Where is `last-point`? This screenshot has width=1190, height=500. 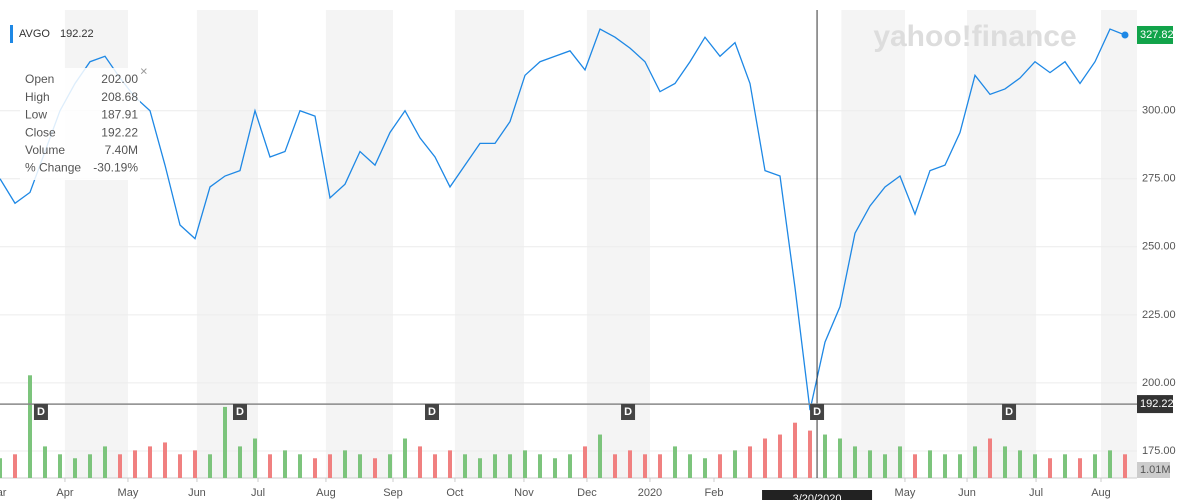
last-point is located at coordinates (1125, 35).